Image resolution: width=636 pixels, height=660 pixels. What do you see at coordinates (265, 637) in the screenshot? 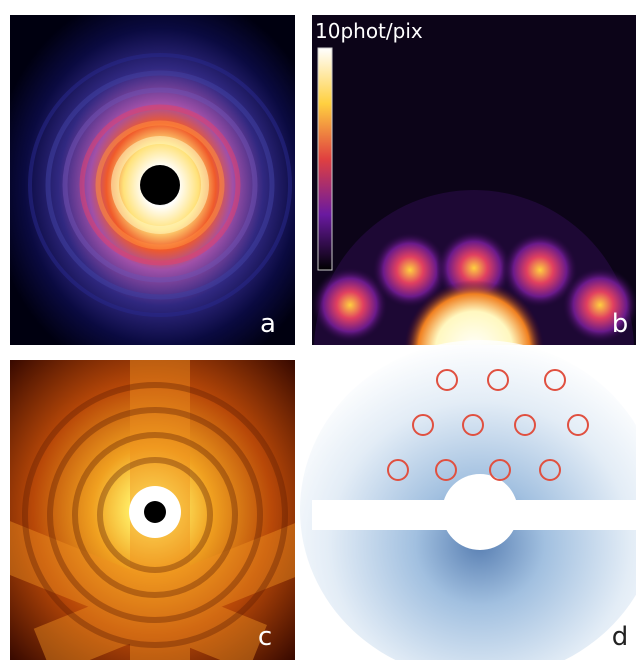
I see `panel-label: c` at bounding box center [265, 637].